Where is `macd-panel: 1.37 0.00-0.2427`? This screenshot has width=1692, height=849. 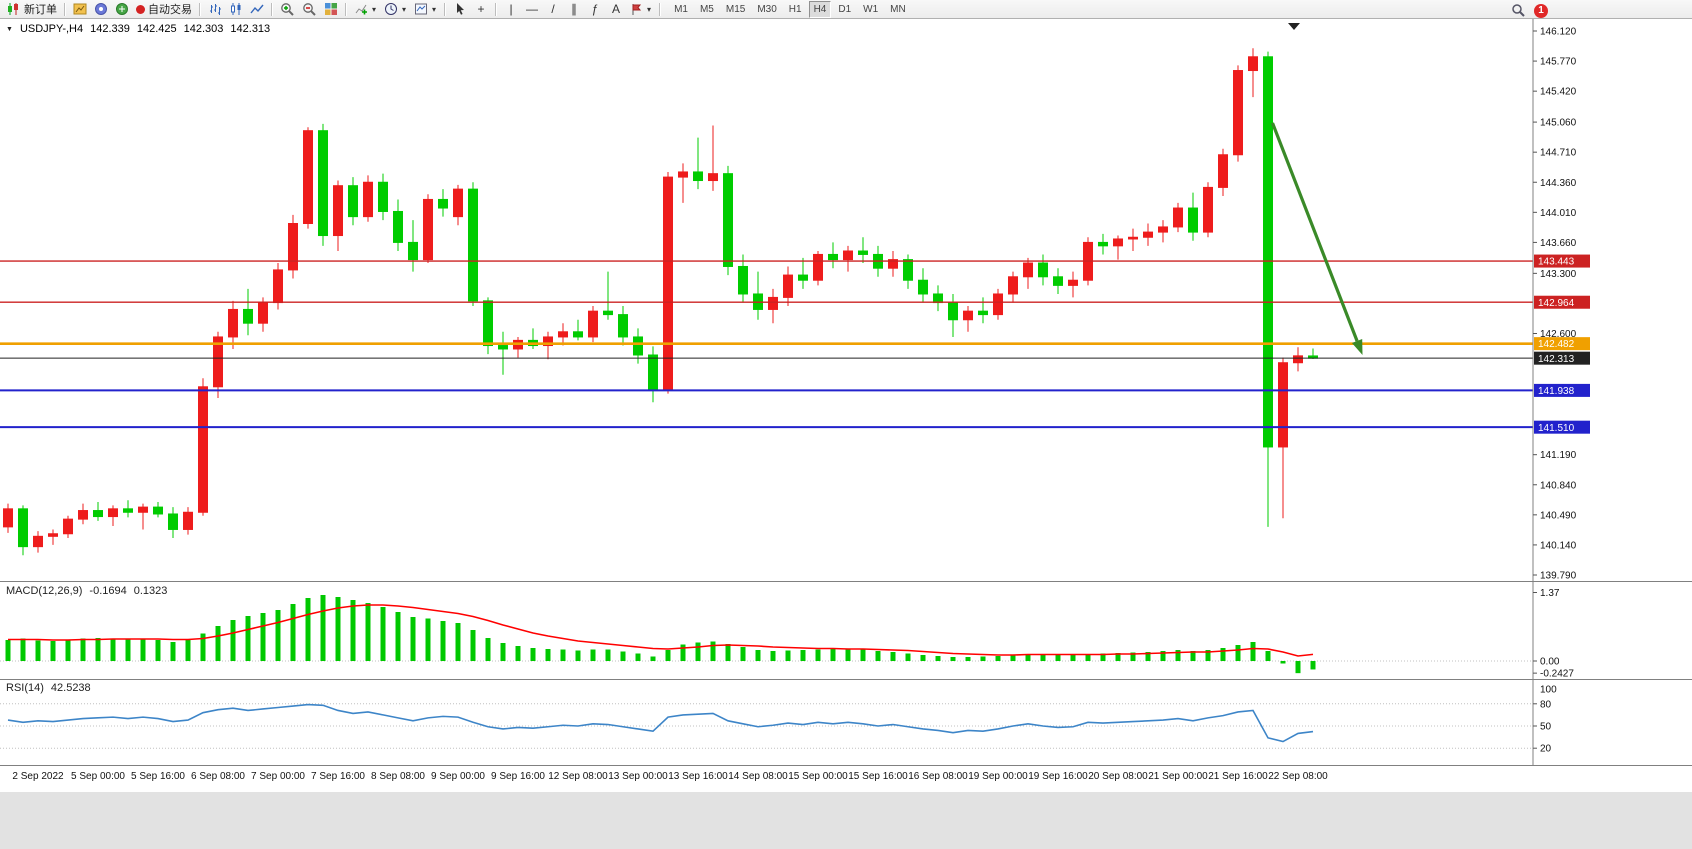
macd-panel: 1.37 0.00-0.2427 is located at coordinates (846, 630).